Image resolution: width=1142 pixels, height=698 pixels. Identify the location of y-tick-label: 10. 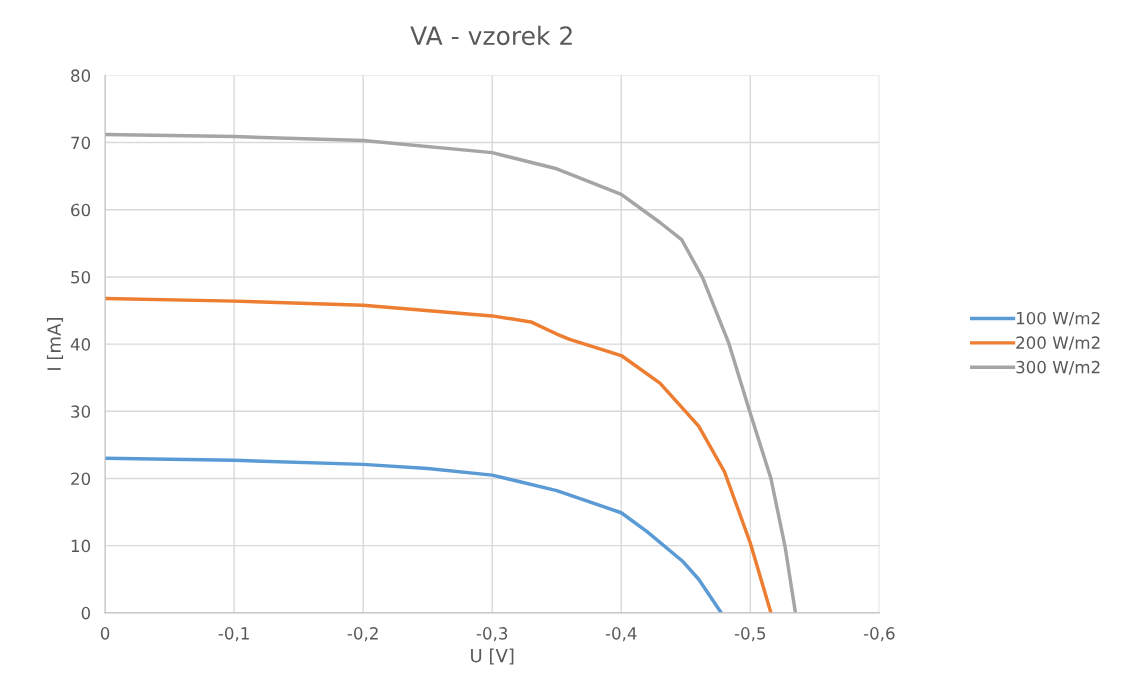
(81, 546).